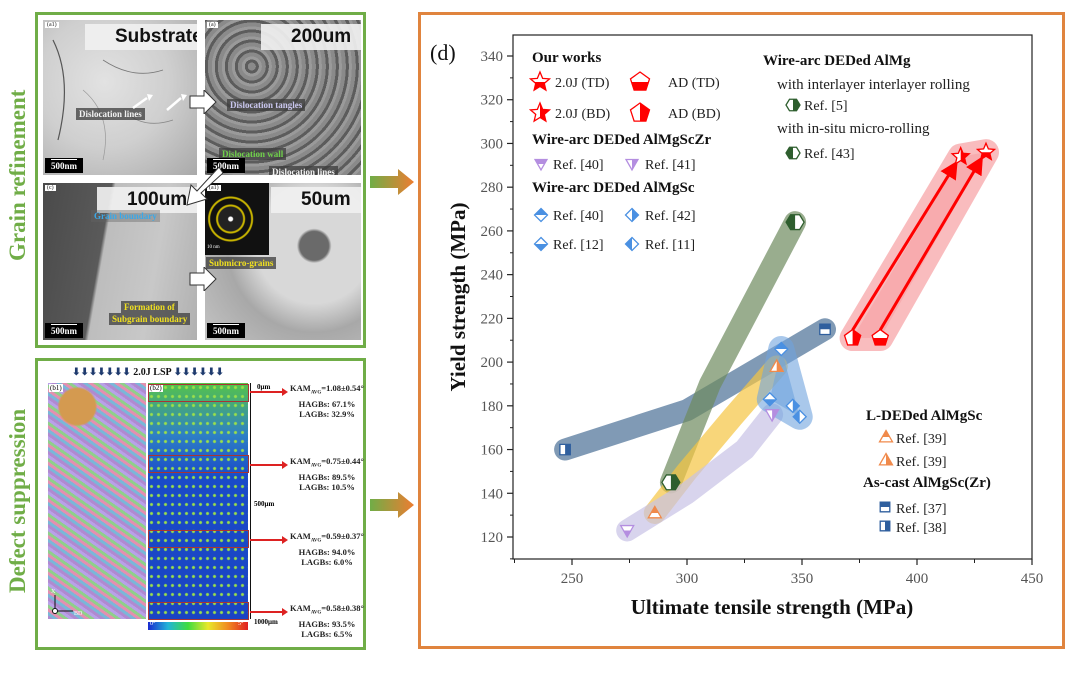 Image resolution: width=1080 pixels, height=686 pixels. What do you see at coordinates (492, 494) in the screenshot?
I see `y-tick-label: 140` at bounding box center [492, 494].